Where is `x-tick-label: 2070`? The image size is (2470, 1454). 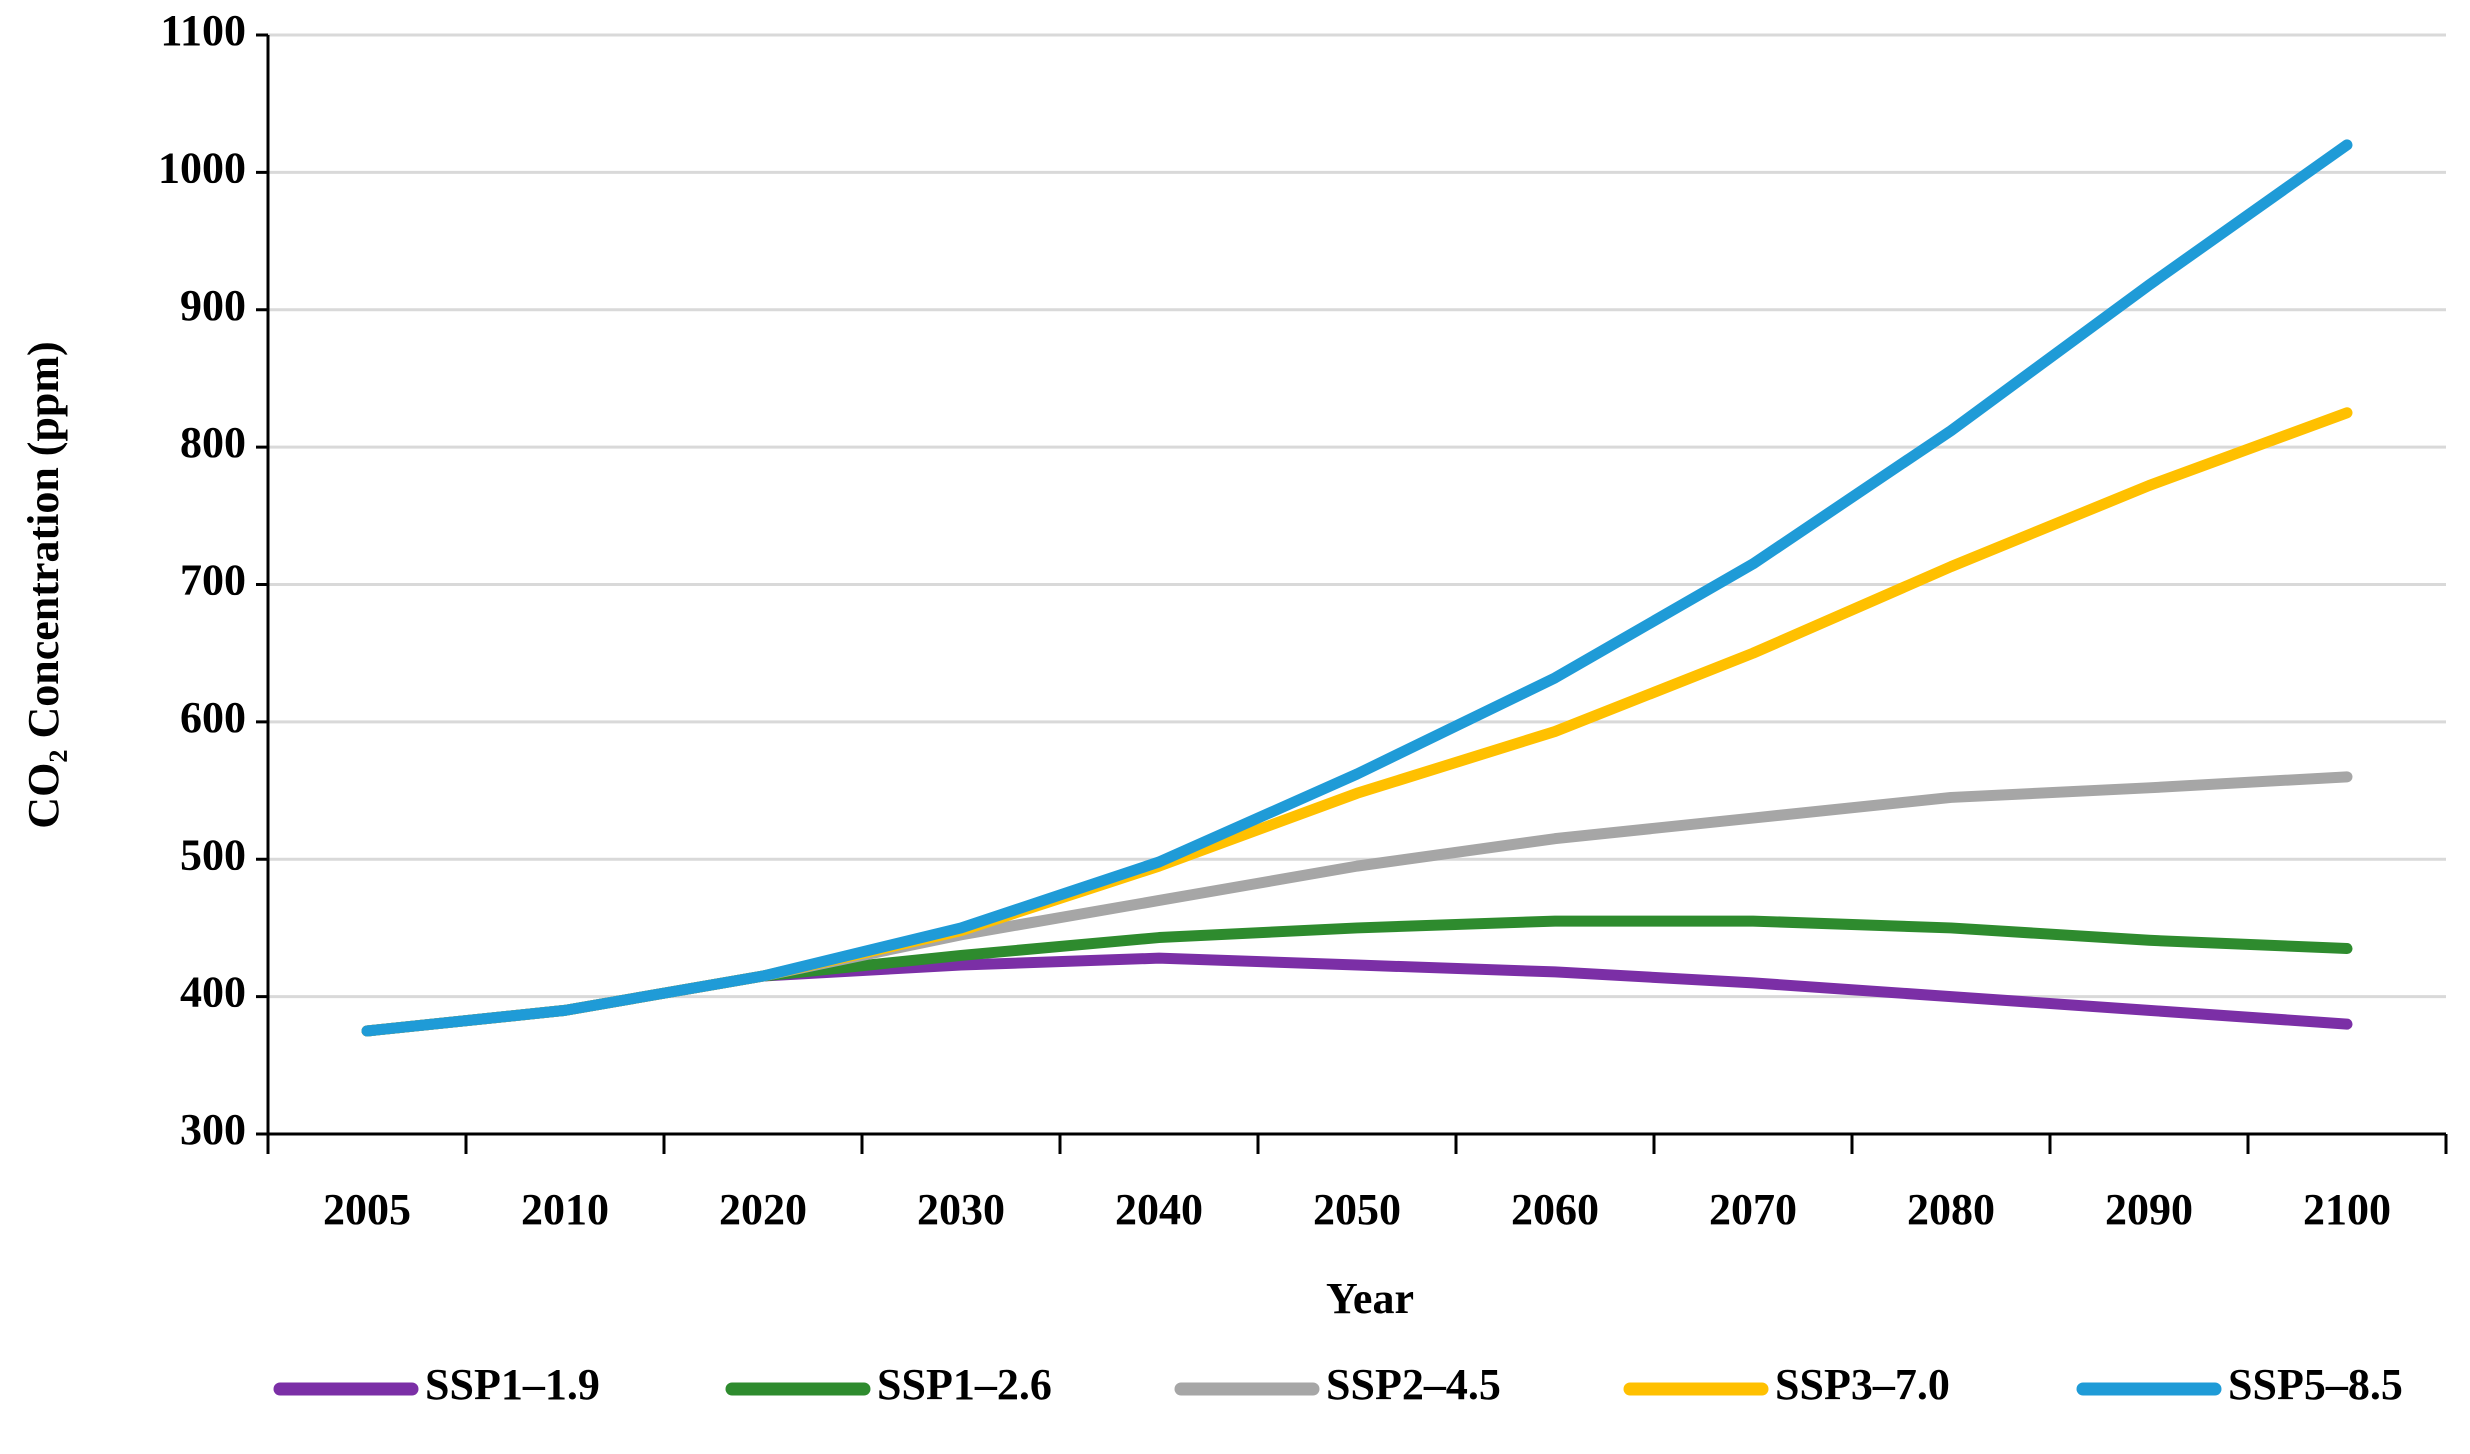 x-tick-label: 2070 is located at coordinates (1753, 1209).